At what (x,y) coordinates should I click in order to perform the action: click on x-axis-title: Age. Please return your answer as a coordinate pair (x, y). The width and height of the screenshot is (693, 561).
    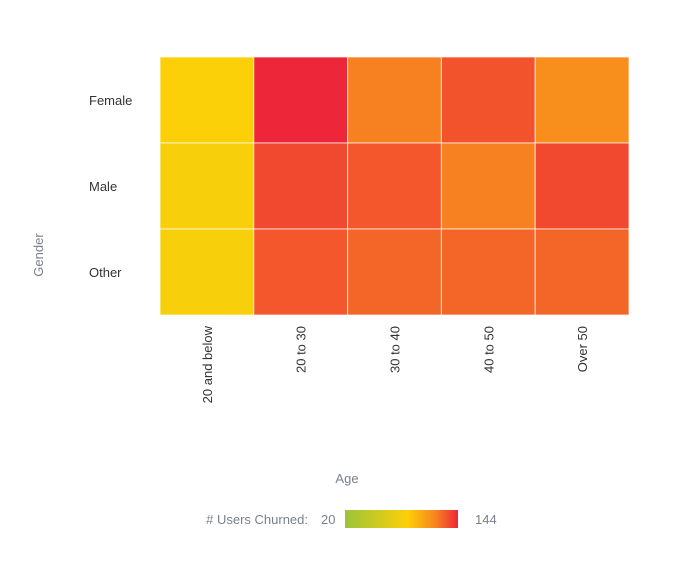
    Looking at the image, I should click on (346, 478).